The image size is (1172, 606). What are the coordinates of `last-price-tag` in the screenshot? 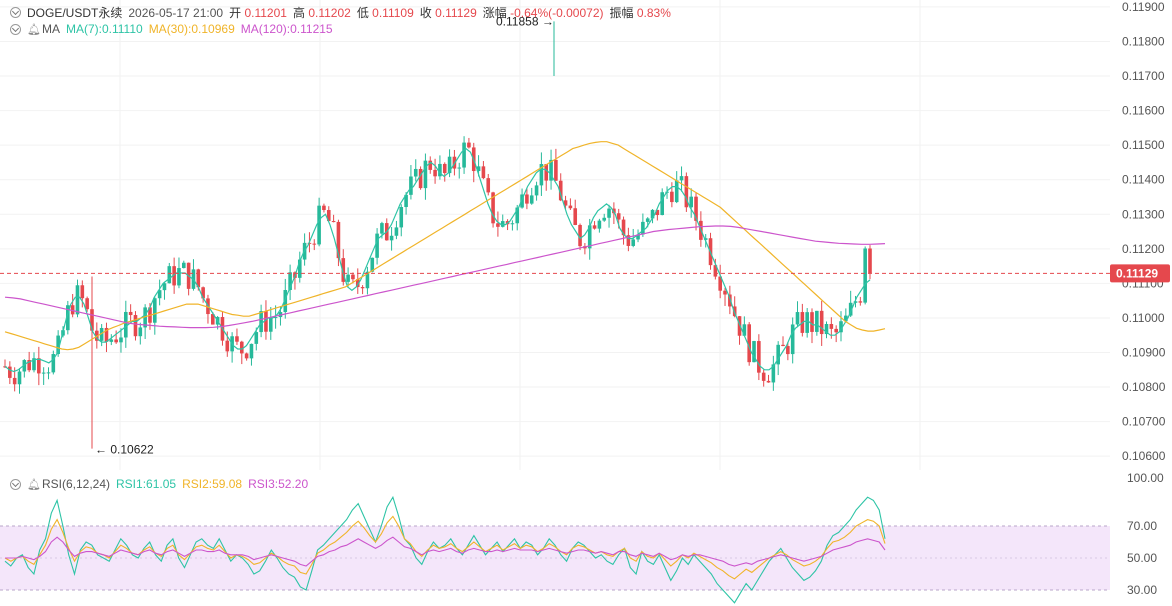 It's located at (1140, 273).